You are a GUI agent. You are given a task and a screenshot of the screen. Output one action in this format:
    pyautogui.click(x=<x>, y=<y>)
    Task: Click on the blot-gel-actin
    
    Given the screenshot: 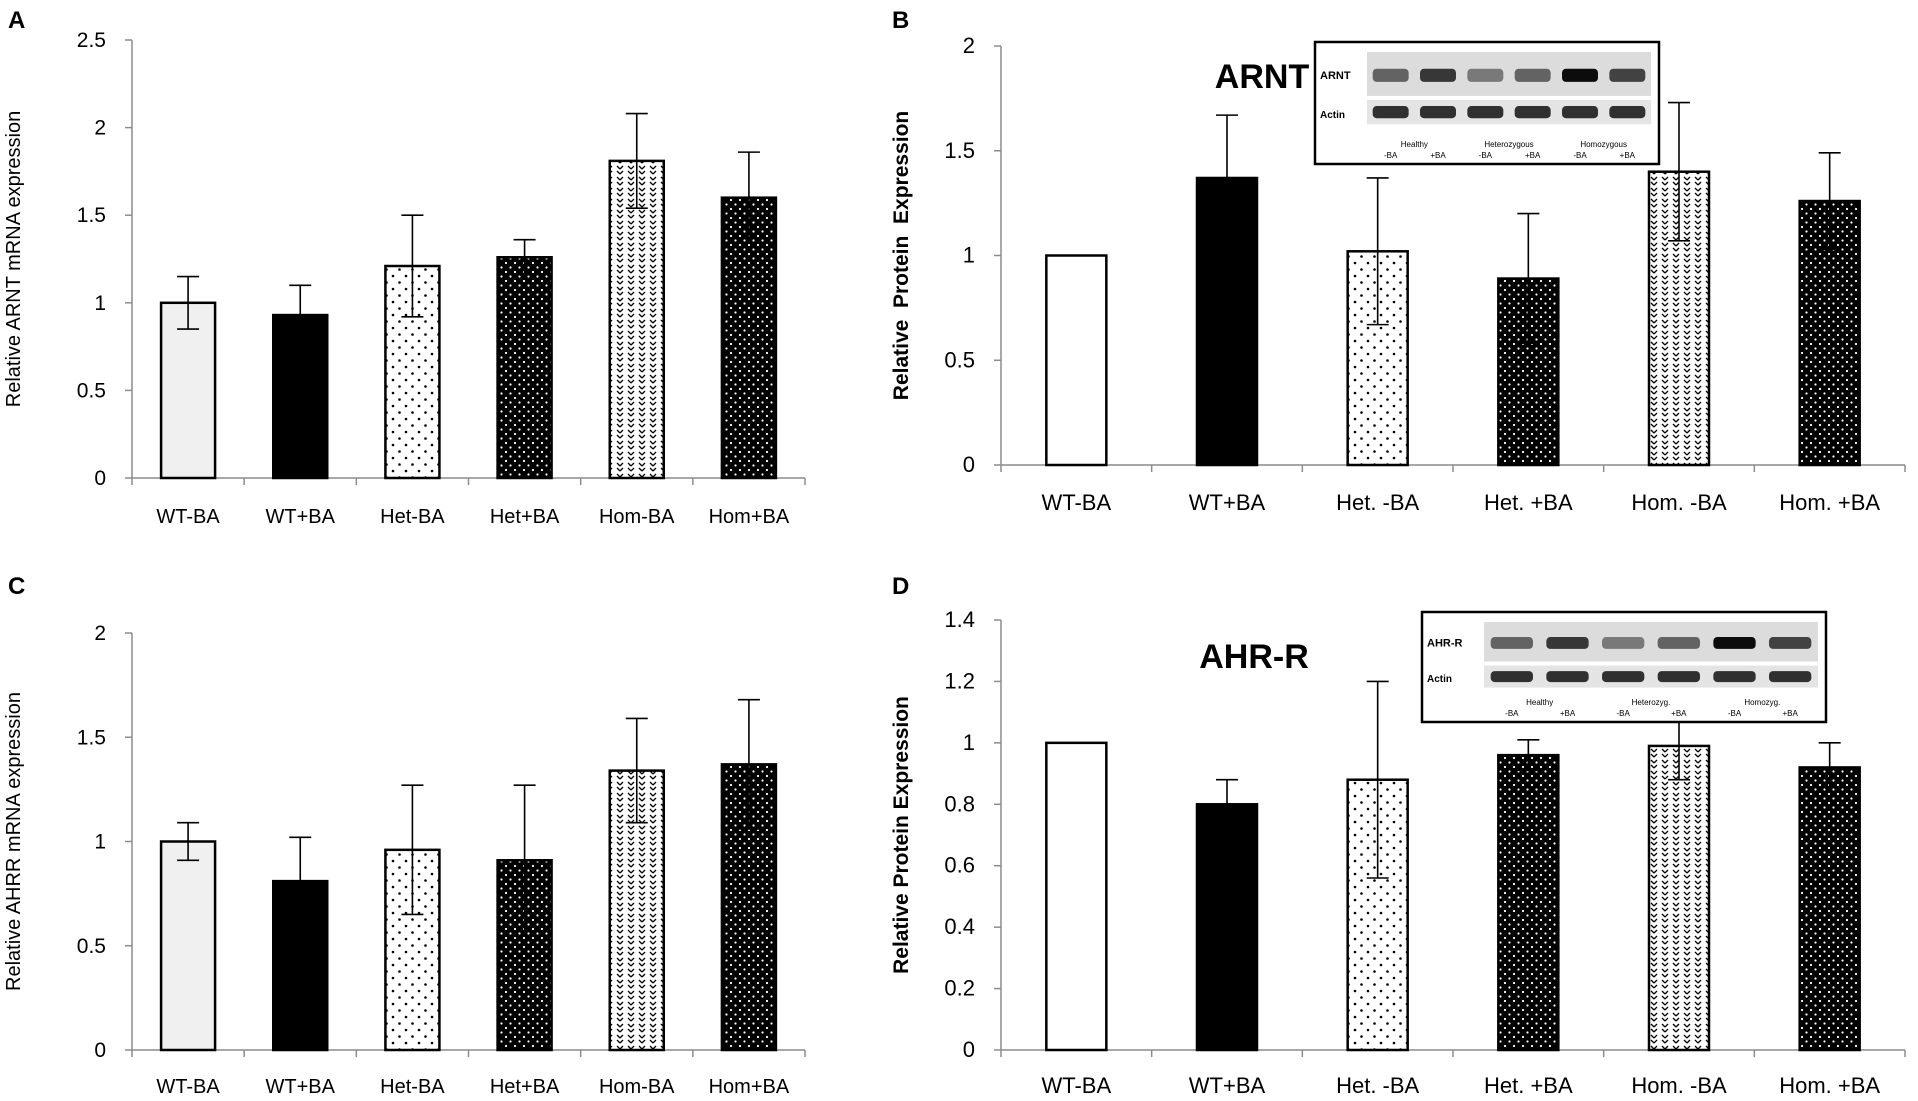 What is the action you would take?
    pyautogui.click(x=1509, y=112)
    